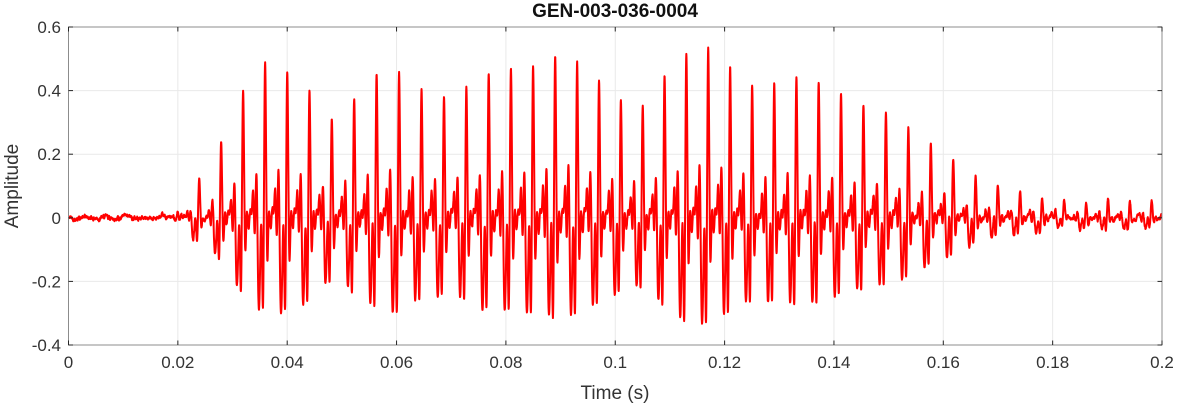  I want to click on x-tick-label: 0.2, so click(1162, 362).